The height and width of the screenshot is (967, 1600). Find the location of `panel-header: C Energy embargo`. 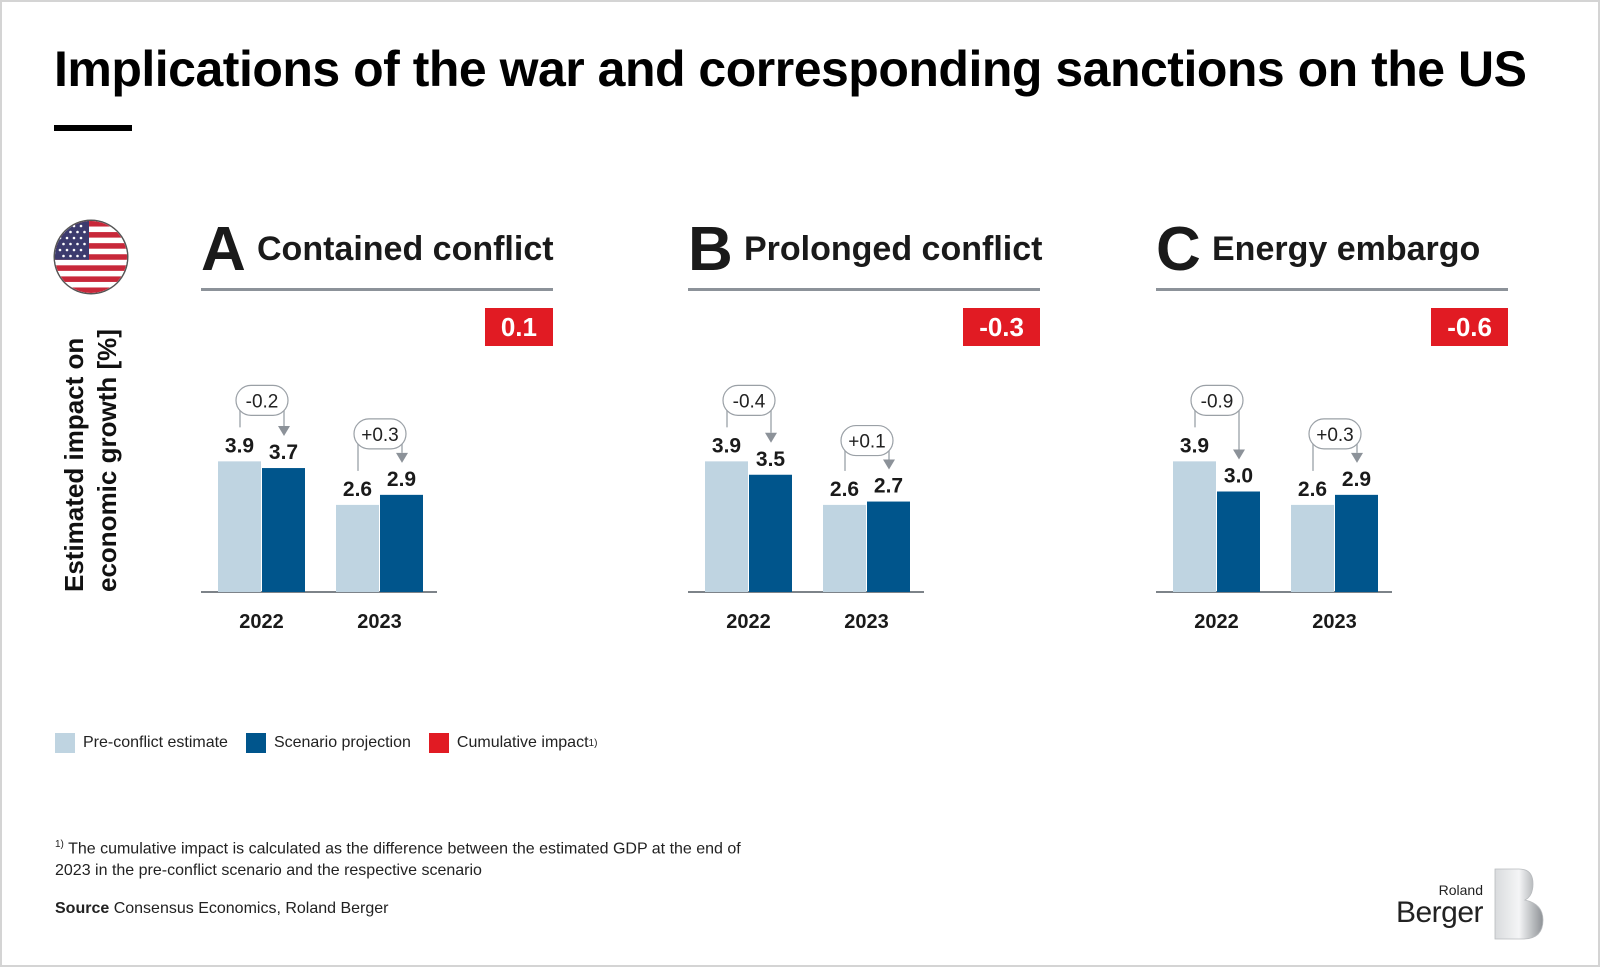

panel-header: C Energy embargo is located at coordinates (1332, 254).